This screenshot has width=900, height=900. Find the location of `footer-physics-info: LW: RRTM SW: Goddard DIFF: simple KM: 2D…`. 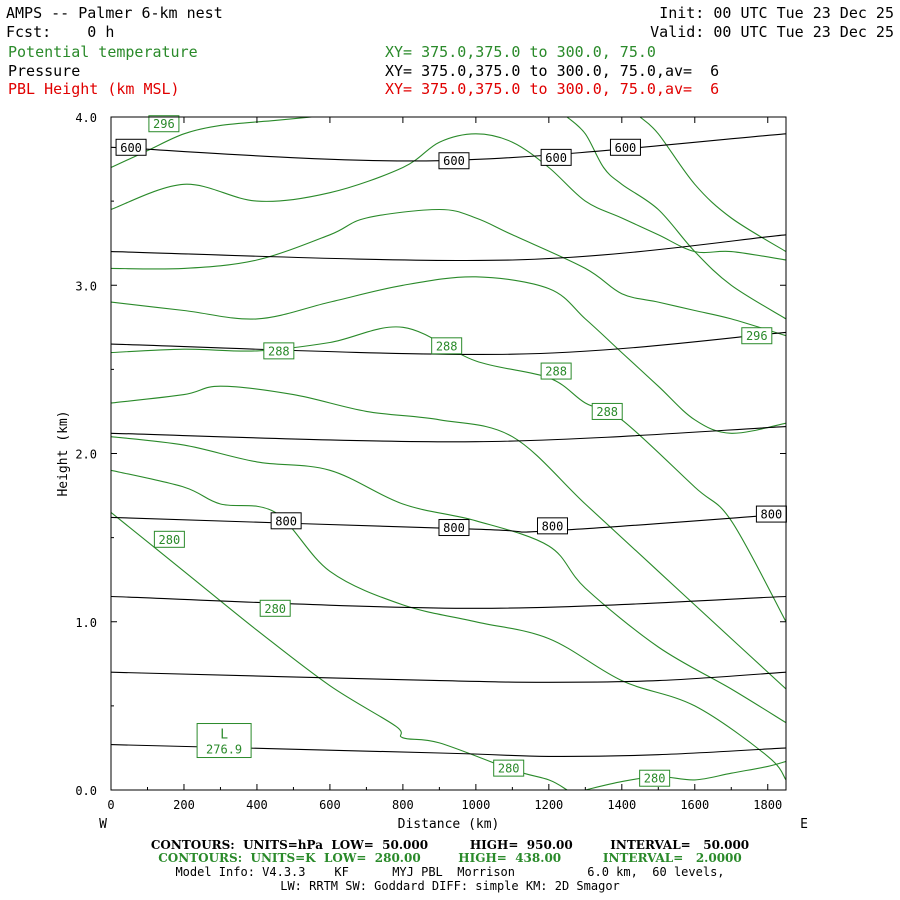

footer-physics-info: LW: RRTM SW: Goddard DIFF: simple KM: 2D… is located at coordinates (450, 886).